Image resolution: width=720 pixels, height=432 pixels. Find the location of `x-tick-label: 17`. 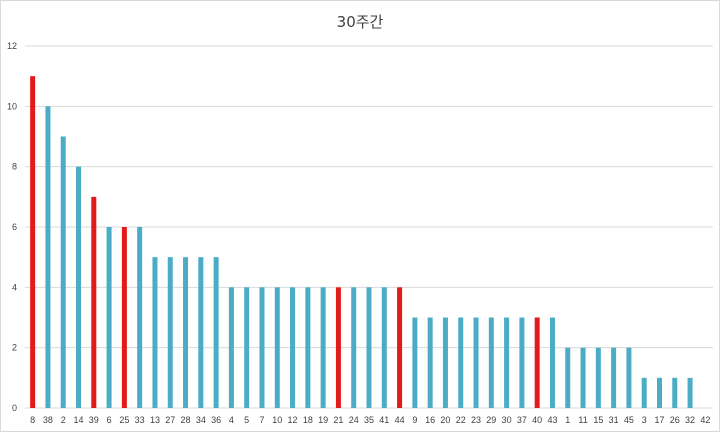

x-tick-label: 17 is located at coordinates (659, 420).